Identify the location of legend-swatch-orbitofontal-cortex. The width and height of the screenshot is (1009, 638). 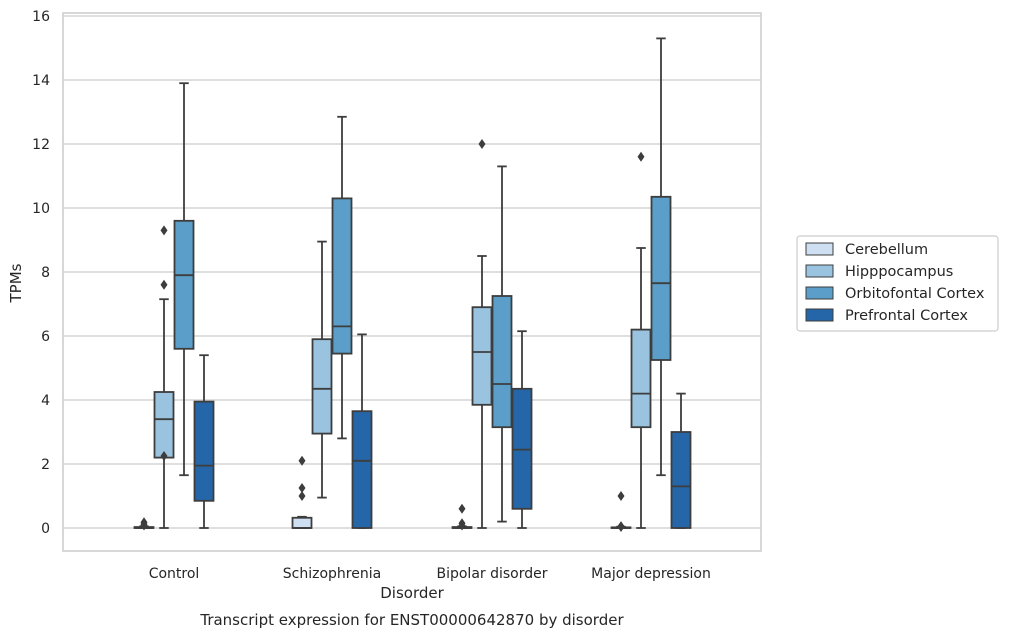
(819, 293).